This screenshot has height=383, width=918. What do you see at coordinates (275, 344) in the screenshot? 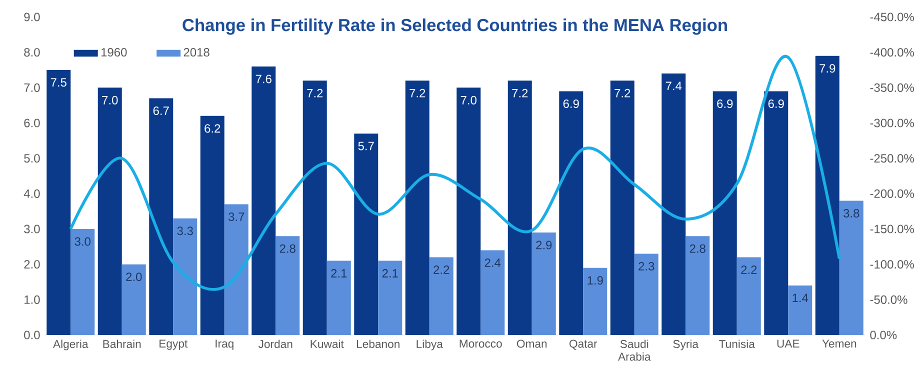
I see `x-tick-label: Jordan` at bounding box center [275, 344].